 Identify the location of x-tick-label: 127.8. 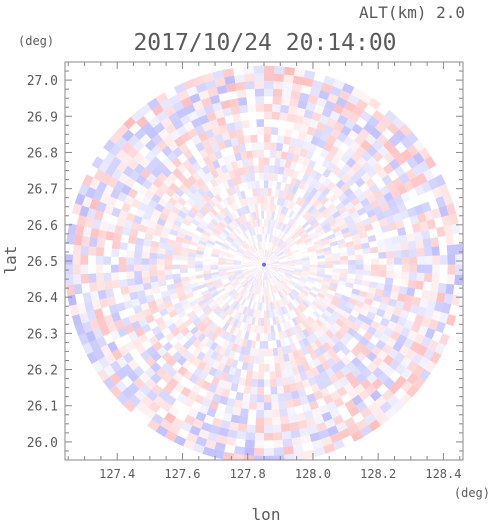
(248, 474).